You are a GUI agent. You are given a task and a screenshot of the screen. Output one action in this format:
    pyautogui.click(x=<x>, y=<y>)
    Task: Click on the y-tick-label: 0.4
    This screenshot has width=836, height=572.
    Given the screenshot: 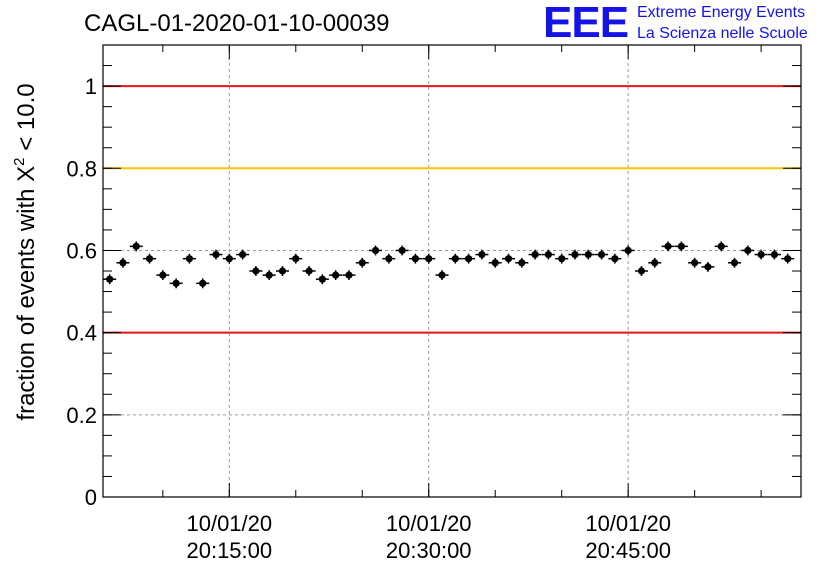 What is the action you would take?
    pyautogui.click(x=81, y=333)
    